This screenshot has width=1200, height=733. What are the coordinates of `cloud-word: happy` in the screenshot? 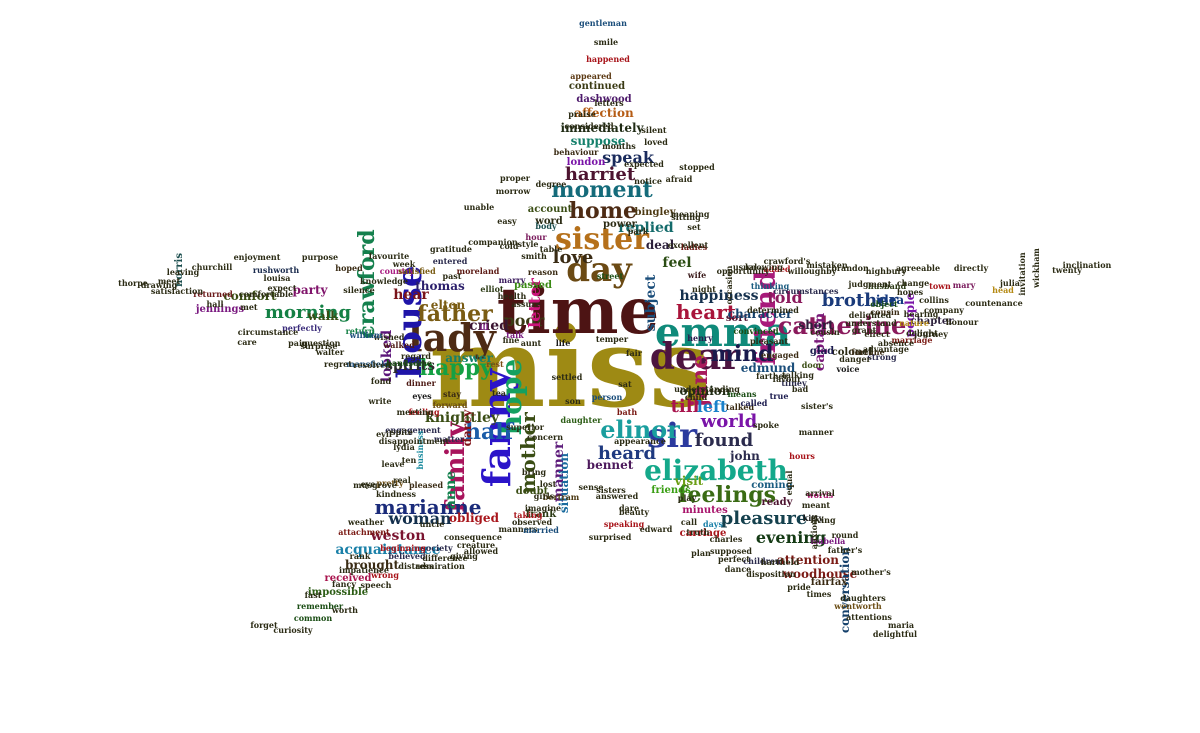 It's located at (456, 368).